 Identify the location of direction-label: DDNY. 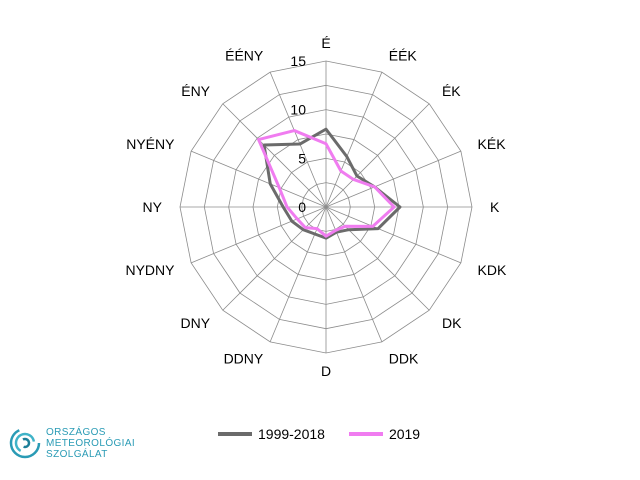
(244, 359).